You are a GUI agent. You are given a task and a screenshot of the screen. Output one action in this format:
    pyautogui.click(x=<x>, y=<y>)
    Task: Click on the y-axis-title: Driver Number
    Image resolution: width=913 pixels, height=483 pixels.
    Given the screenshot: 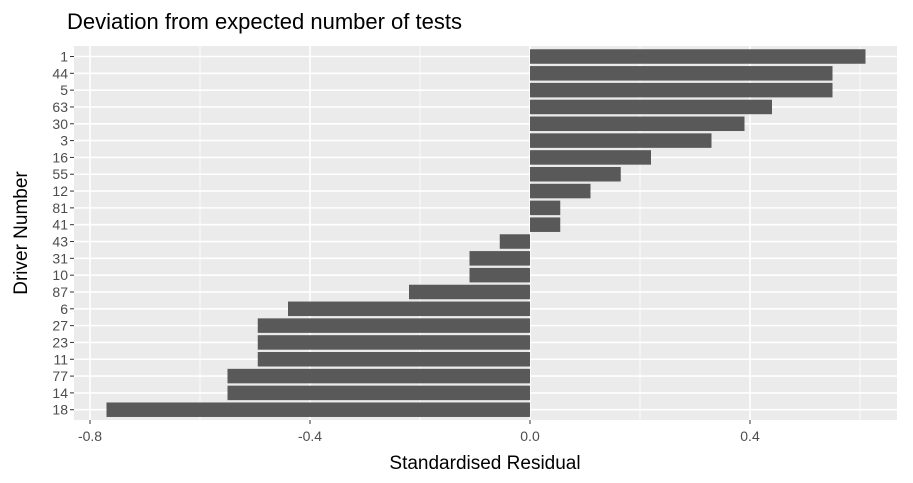 What is the action you would take?
    pyautogui.click(x=21, y=233)
    